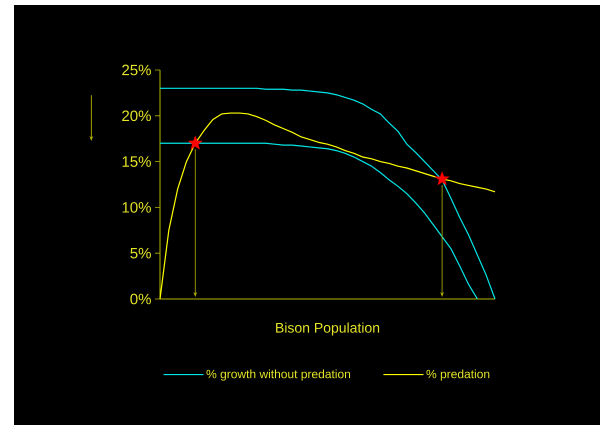 This screenshot has width=603, height=444. What do you see at coordinates (140, 299) in the screenshot?
I see `y-tick-label: 0%` at bounding box center [140, 299].